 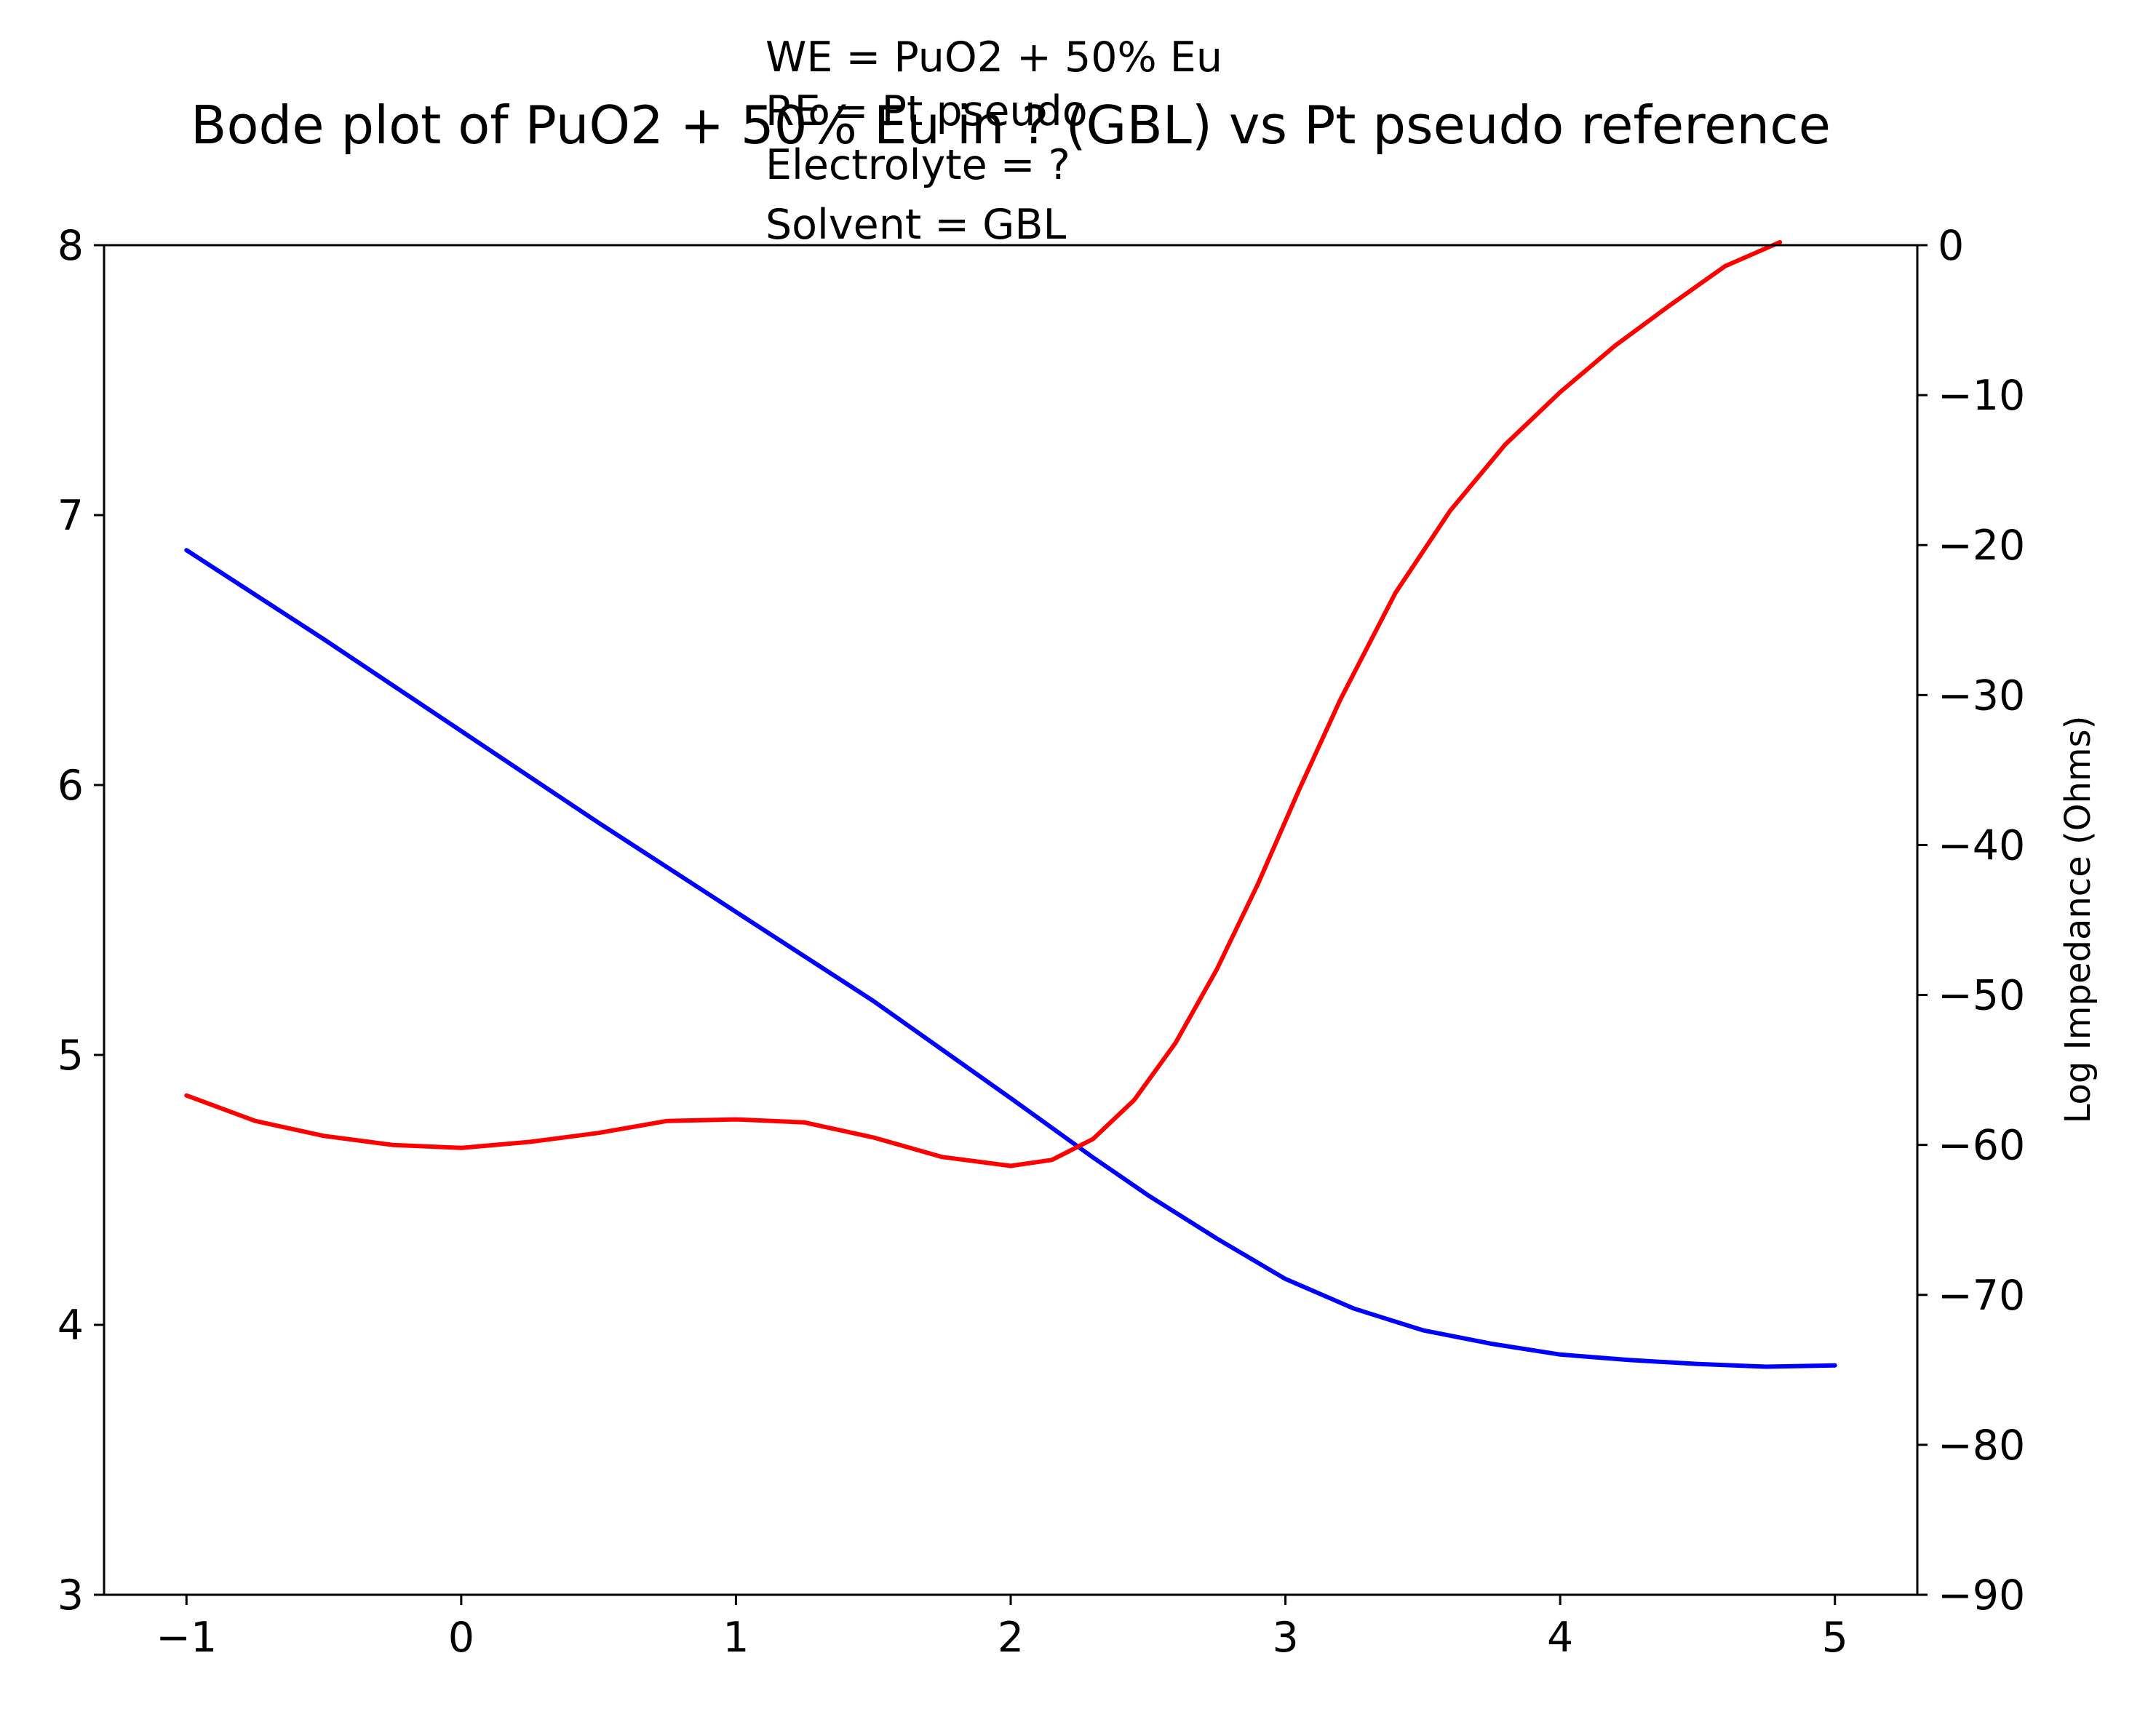 What do you see at coordinates (1982, 546) in the screenshot?
I see `right-y-tick-label: −20` at bounding box center [1982, 546].